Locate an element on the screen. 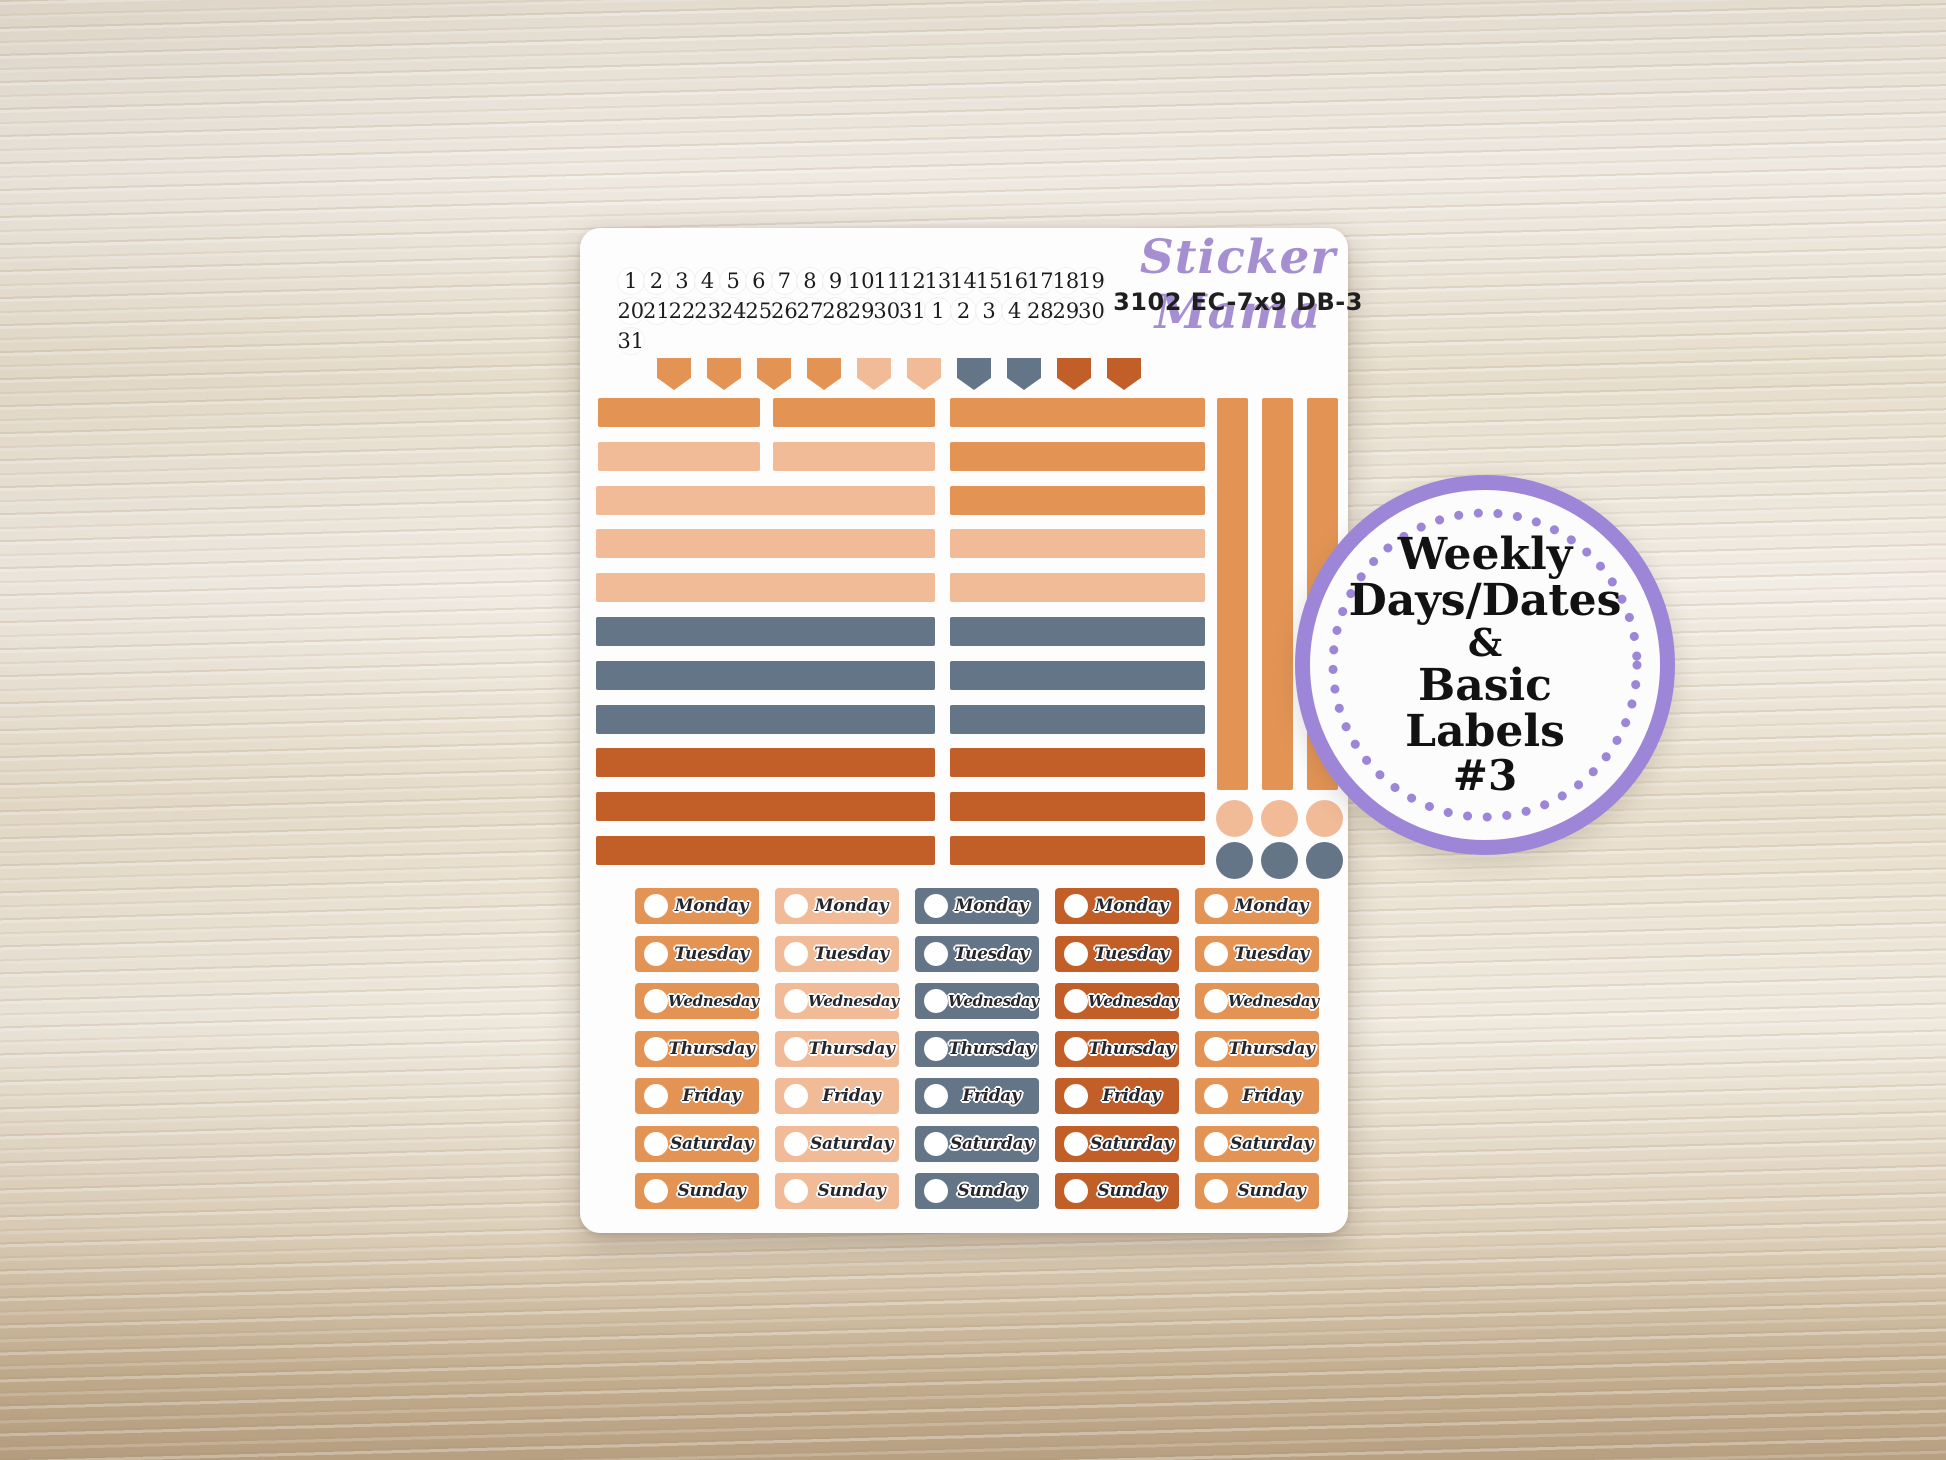 The height and width of the screenshot is (1460, 1946). date-number-sticker: 15 is located at coordinates (989, 281).